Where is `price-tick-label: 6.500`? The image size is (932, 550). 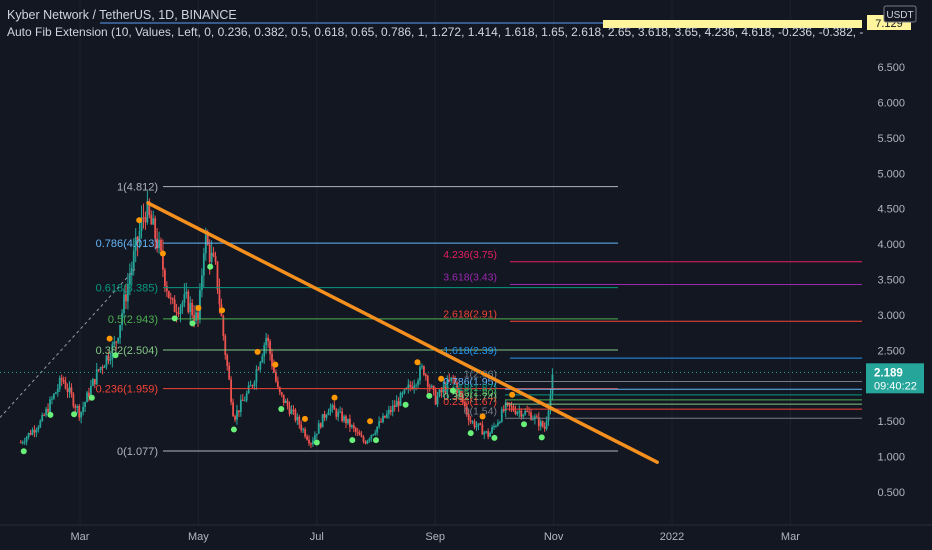
price-tick-label: 6.500 is located at coordinates (891, 68).